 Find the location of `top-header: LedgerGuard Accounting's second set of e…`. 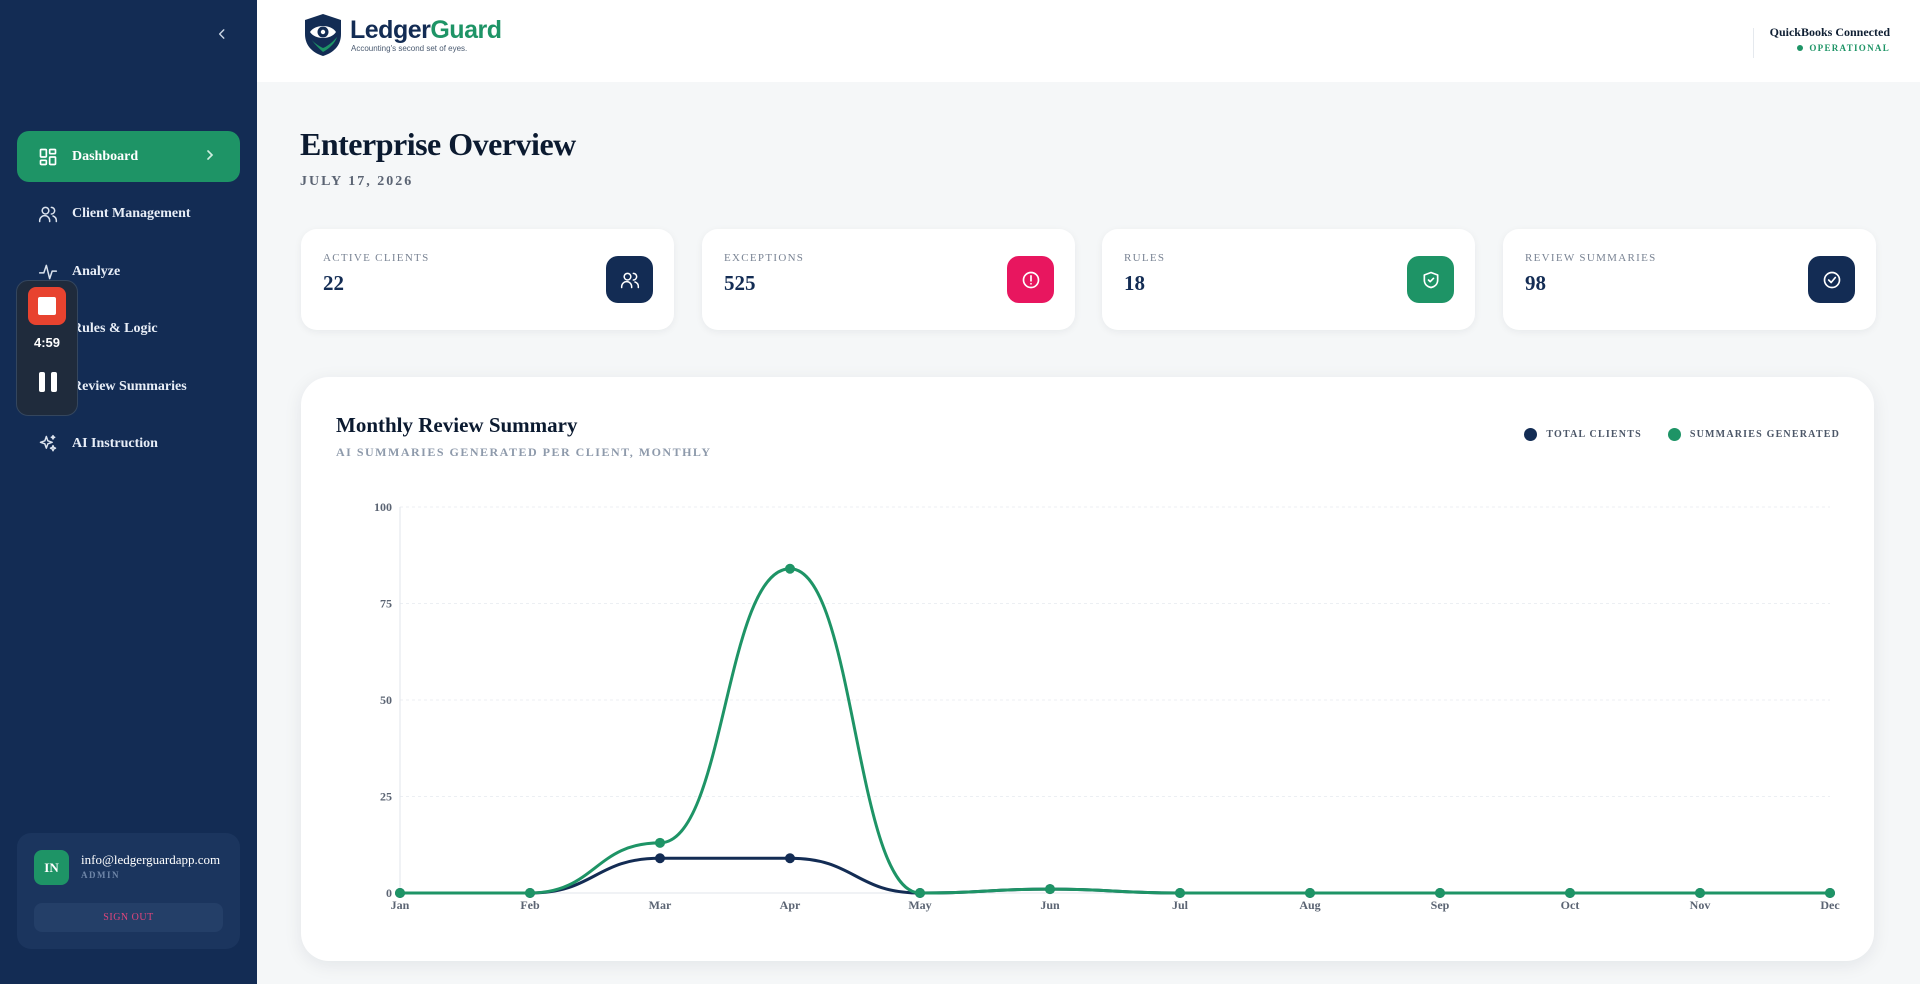

top-header: LedgerGuard Accounting's second set of e… is located at coordinates (1088, 41).